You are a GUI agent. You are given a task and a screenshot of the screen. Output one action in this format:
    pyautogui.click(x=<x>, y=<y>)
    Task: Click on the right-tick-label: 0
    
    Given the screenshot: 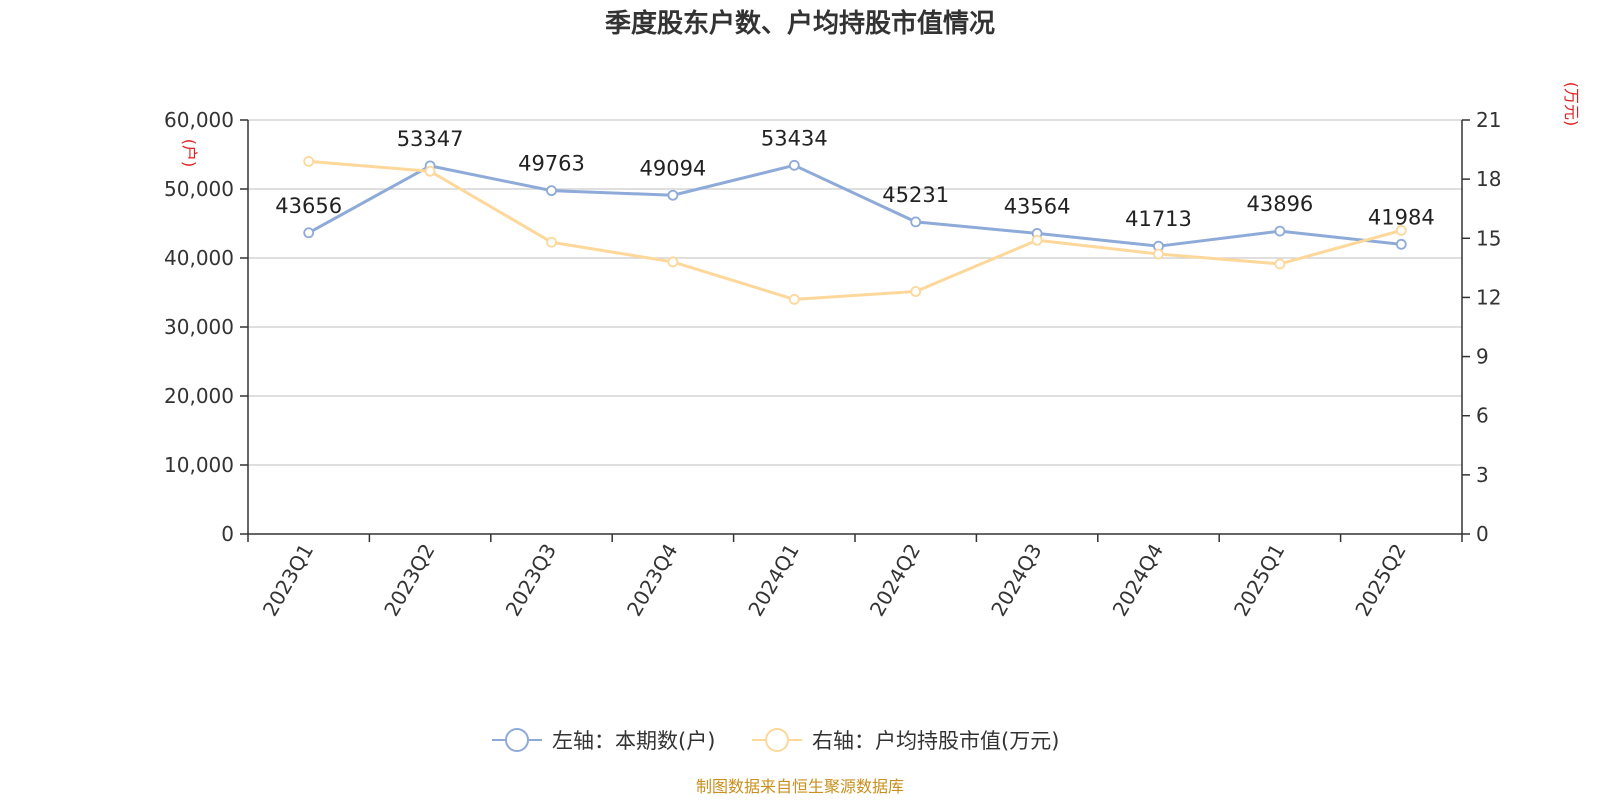 What is the action you would take?
    pyautogui.click(x=1482, y=534)
    